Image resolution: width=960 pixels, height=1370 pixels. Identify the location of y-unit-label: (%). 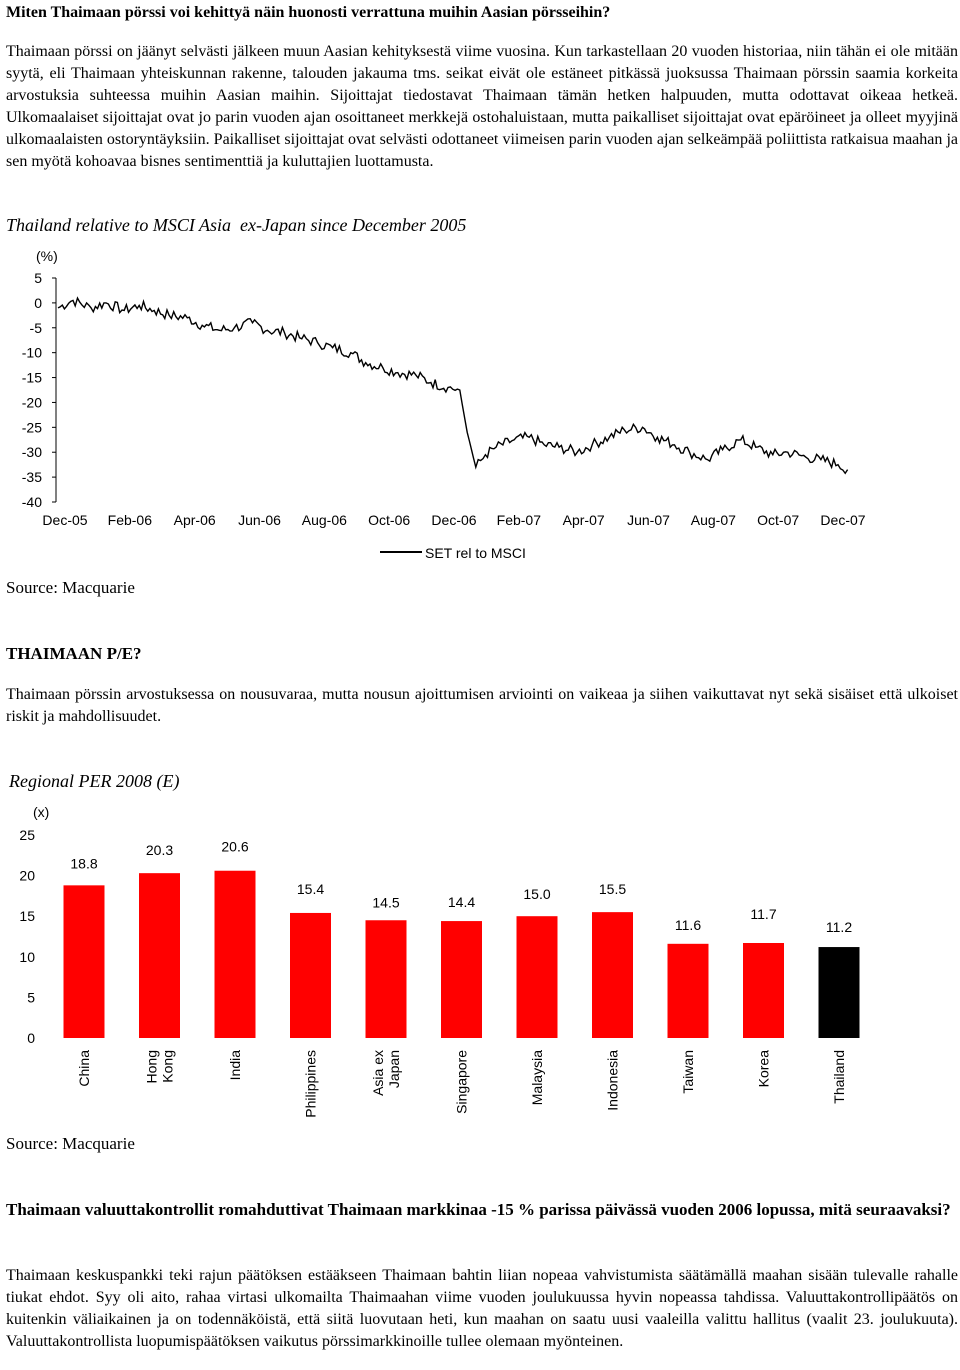
(47, 256).